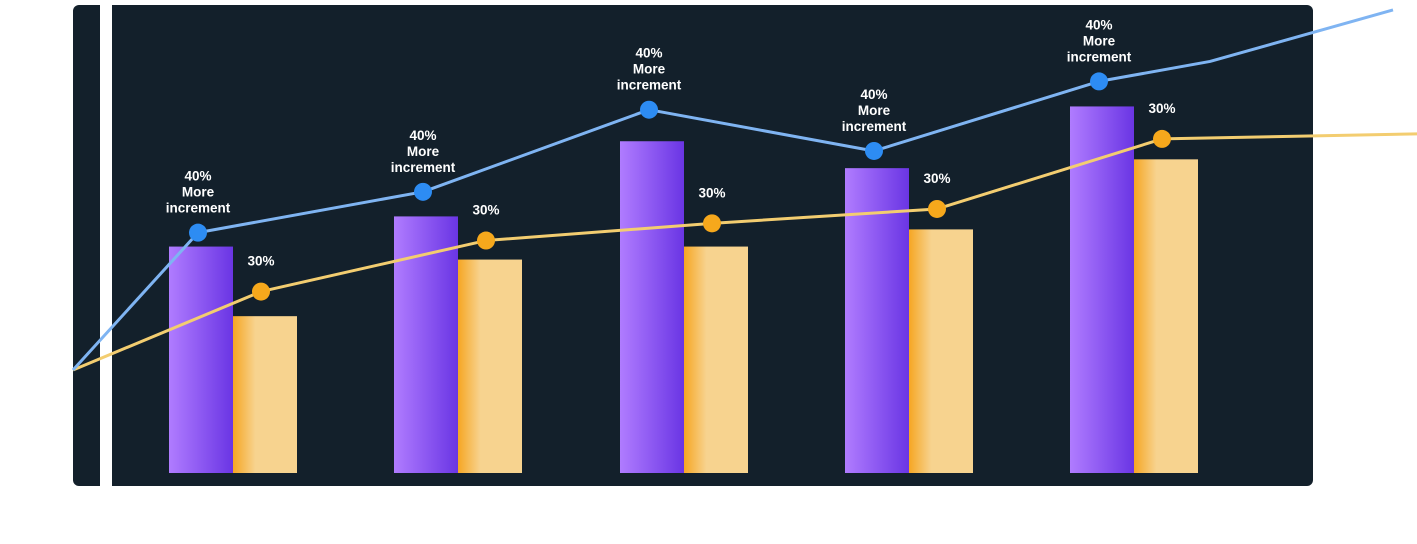  I want to click on label-blue-3: 40% More increment, so click(649, 69).